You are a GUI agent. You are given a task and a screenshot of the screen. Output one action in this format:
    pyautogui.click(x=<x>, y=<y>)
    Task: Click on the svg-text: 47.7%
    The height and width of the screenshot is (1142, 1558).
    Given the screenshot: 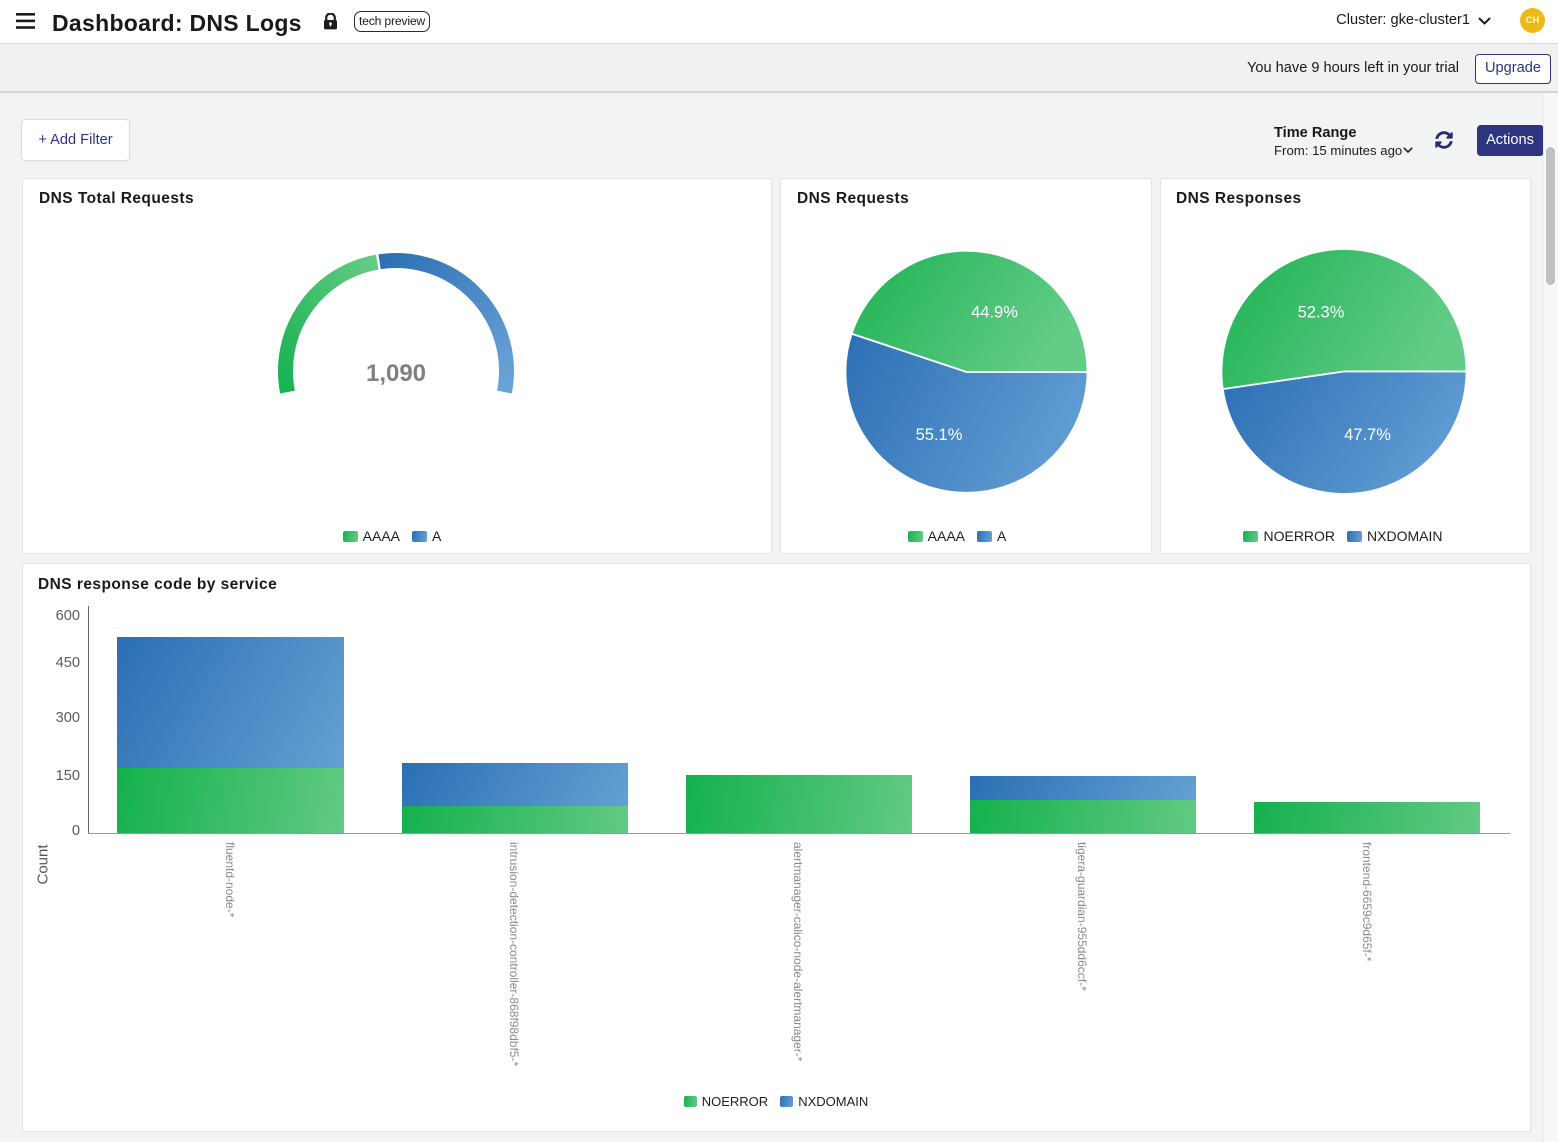 What is the action you would take?
    pyautogui.click(x=1367, y=435)
    